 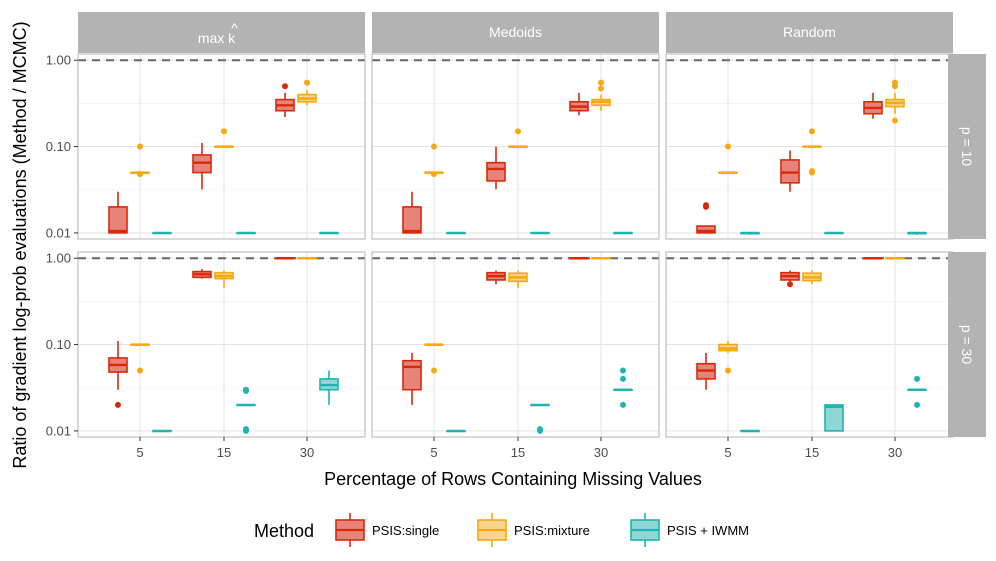 What do you see at coordinates (405, 530) in the screenshot?
I see `legend-label: PSIS:single` at bounding box center [405, 530].